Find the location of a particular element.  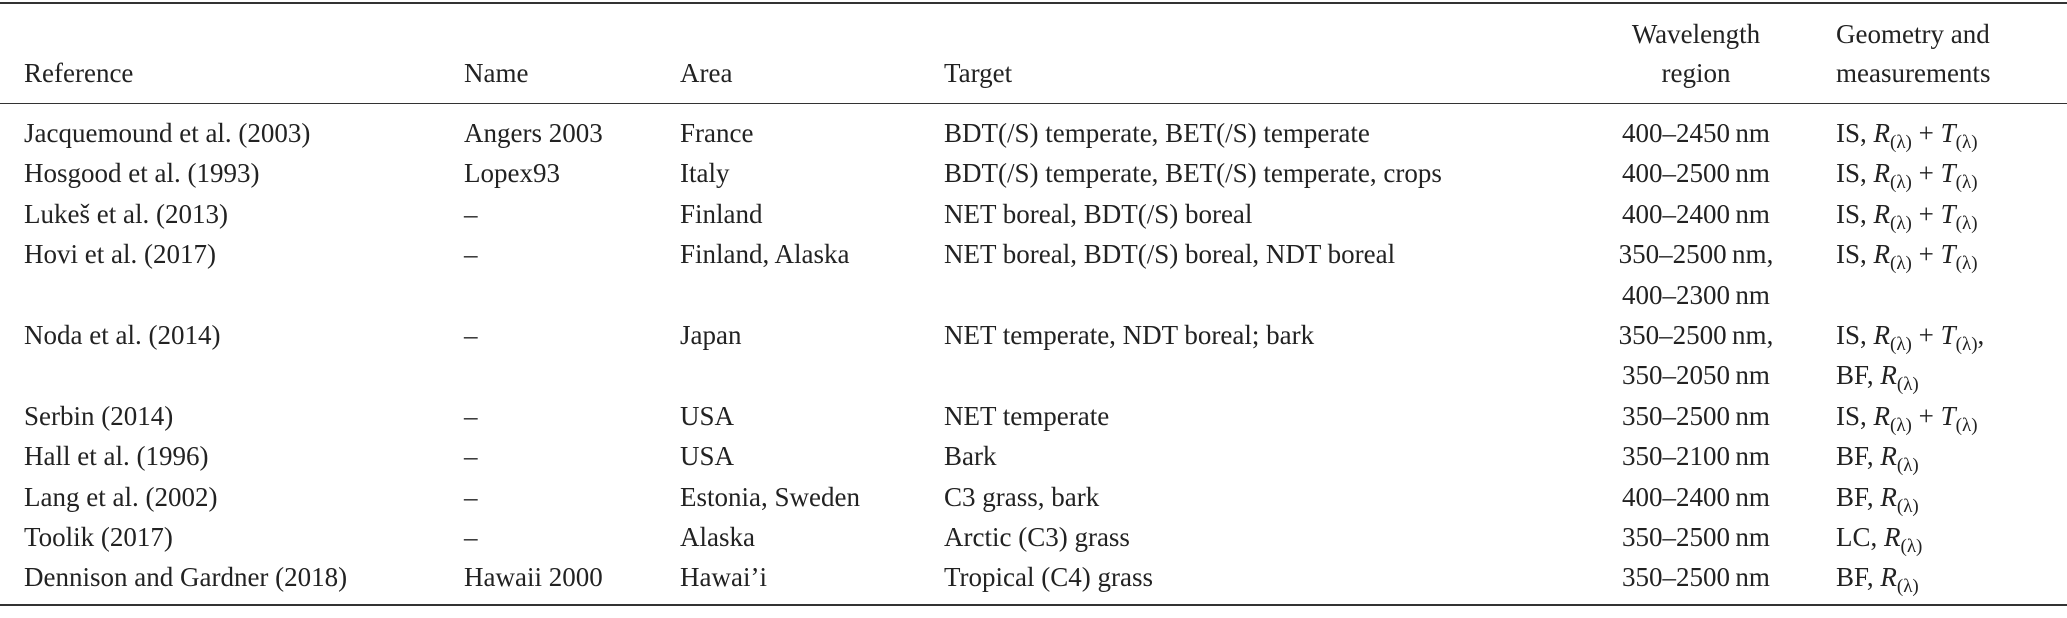

table-cell: Toolik (2017) is located at coordinates (98, 537).